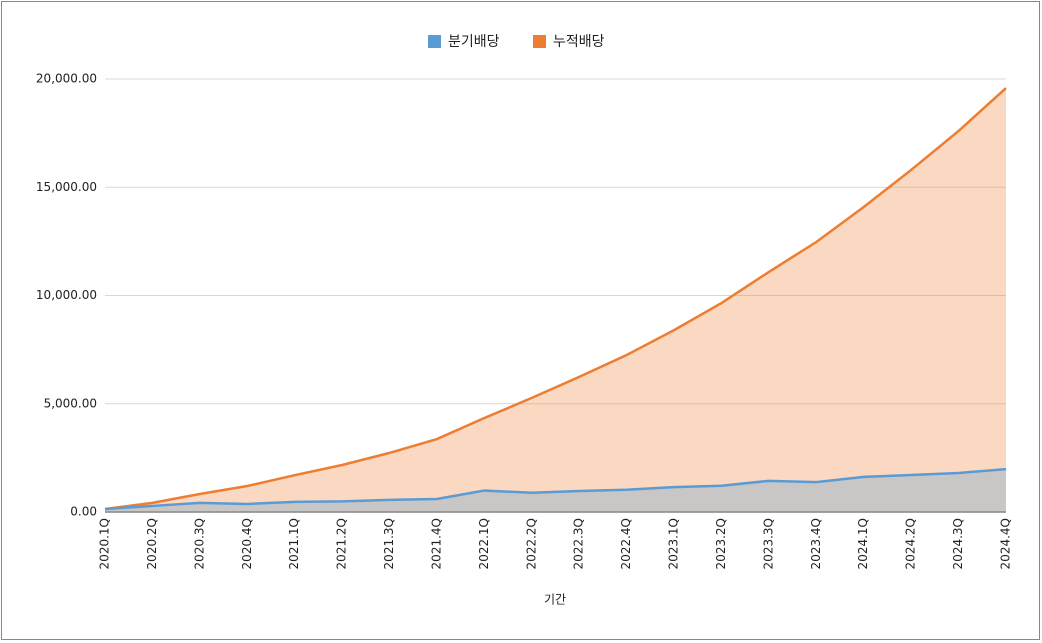 This screenshot has height=643, width=1042. I want to click on x-tick-label: 2024.3Q, so click(958, 543).